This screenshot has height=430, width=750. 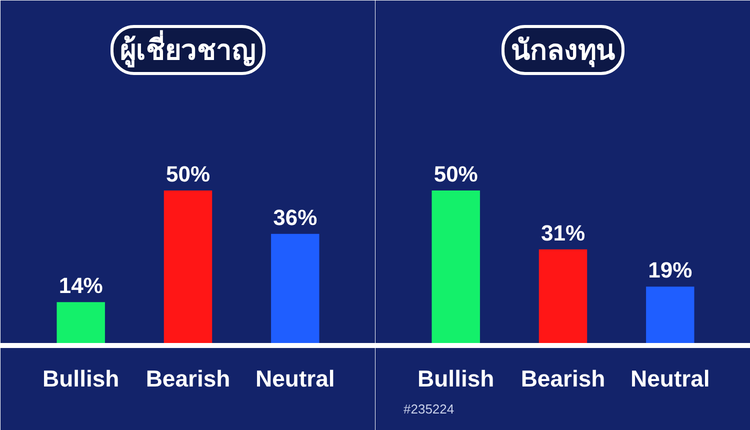 What do you see at coordinates (563, 51) in the screenshot?
I see `chart-title: นักลงทุน` at bounding box center [563, 51].